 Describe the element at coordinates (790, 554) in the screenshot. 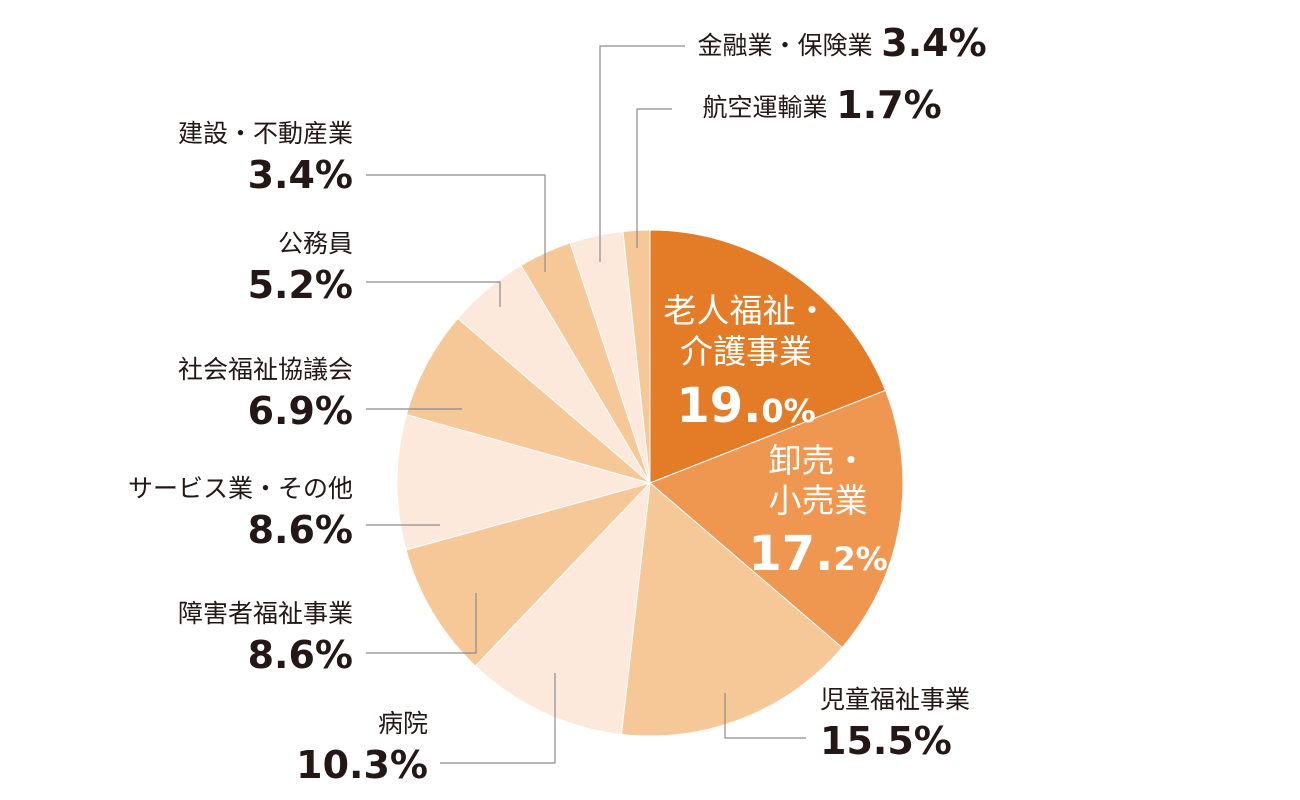

I see `inside-label-retail-value-int: 17.` at that location.